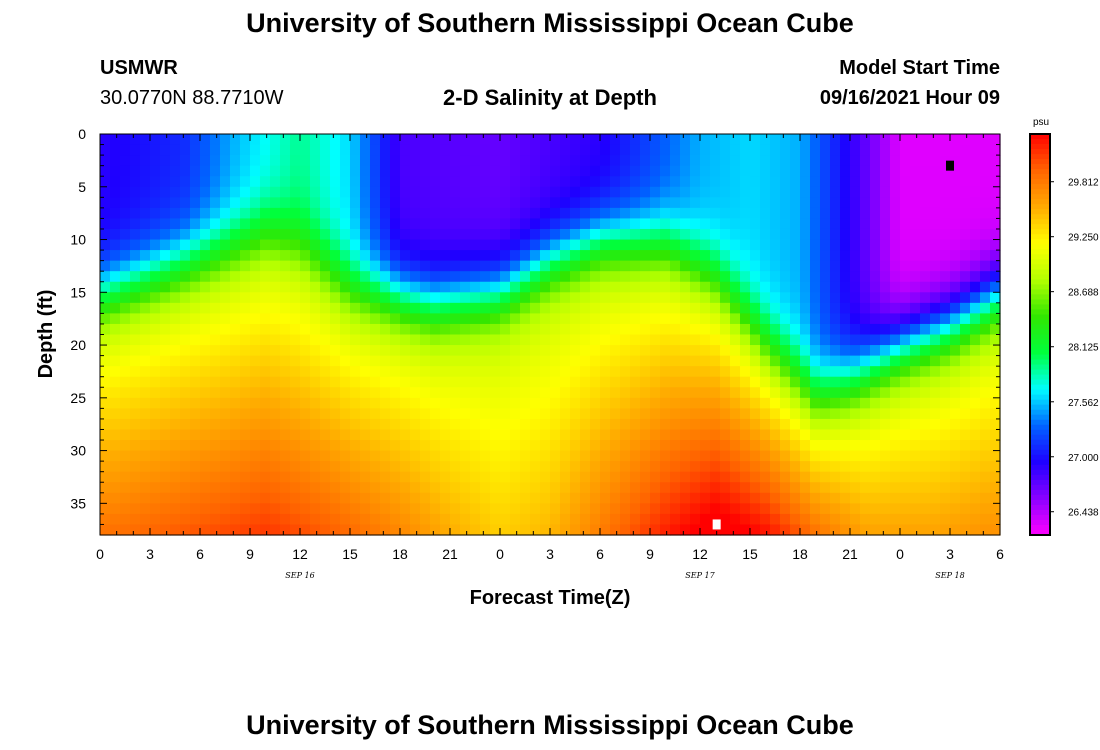 The width and height of the screenshot is (1100, 750). Describe the element at coordinates (78, 503) in the screenshot. I see `y-tick-label: 35` at that location.